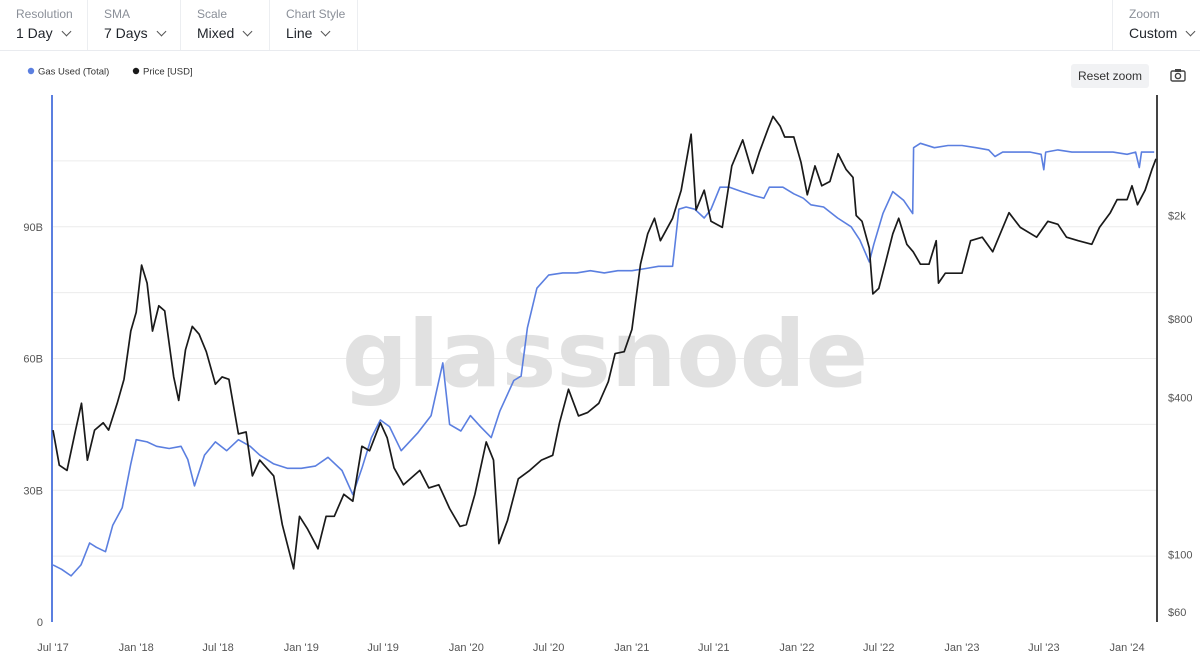 The width and height of the screenshot is (1200, 666). I want to click on x-tick-label: Jan '23, so click(961, 648).